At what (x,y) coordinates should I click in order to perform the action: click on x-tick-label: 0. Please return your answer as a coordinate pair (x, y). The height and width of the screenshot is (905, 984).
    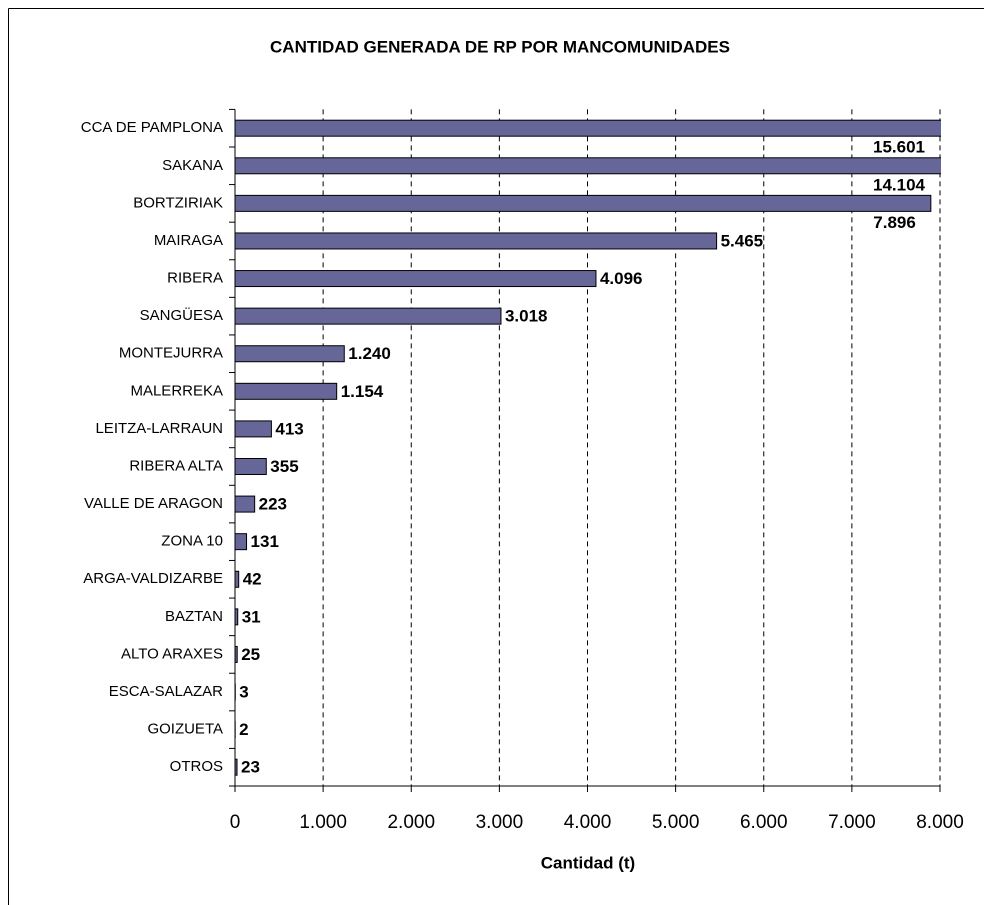
    Looking at the image, I should click on (235, 822).